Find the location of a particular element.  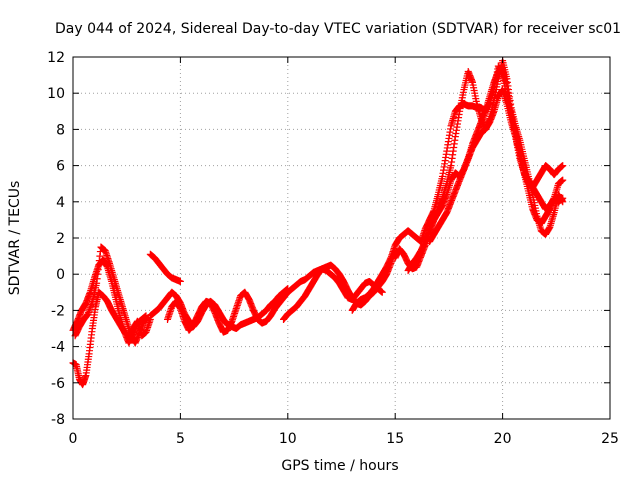

y-tick-label: 4 is located at coordinates (60, 203).